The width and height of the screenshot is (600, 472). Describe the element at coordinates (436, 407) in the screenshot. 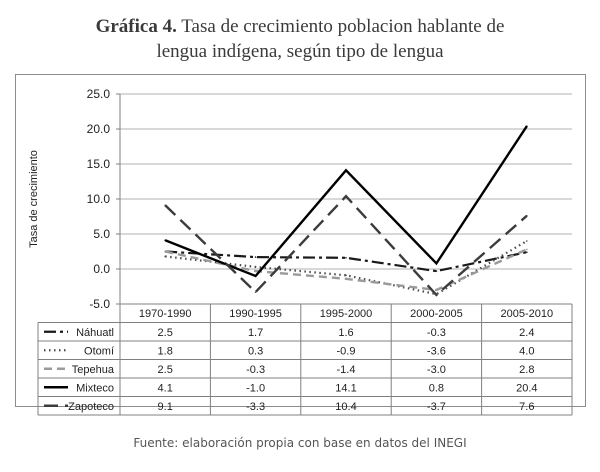

I see `data-table-cell: -3.7` at that location.